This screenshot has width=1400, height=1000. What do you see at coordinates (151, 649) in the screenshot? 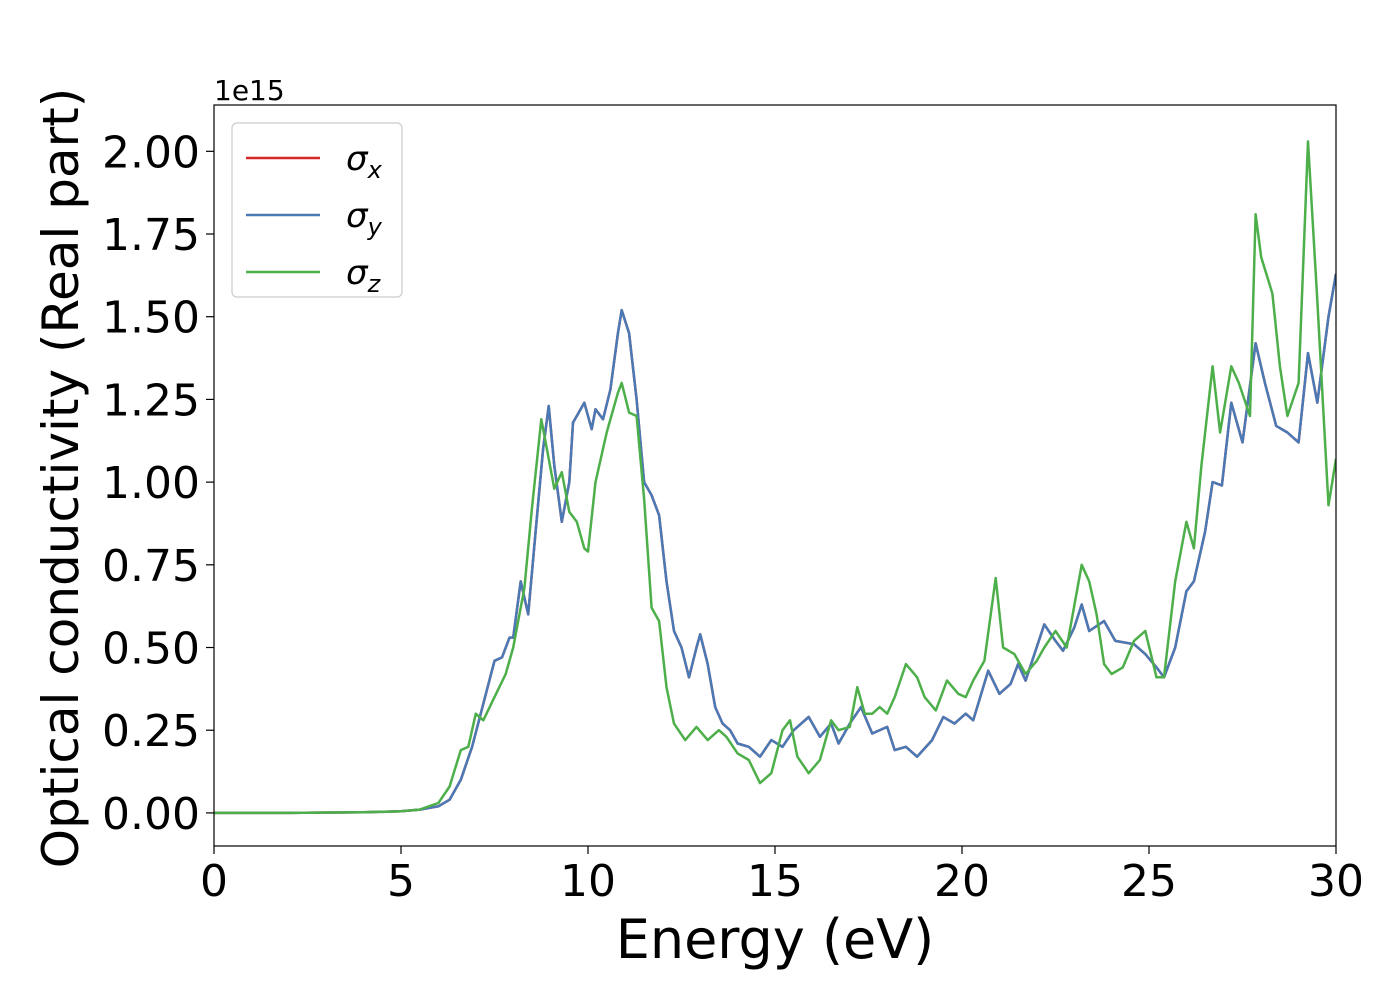
I see `y-tick-label: 0.50` at bounding box center [151, 649].